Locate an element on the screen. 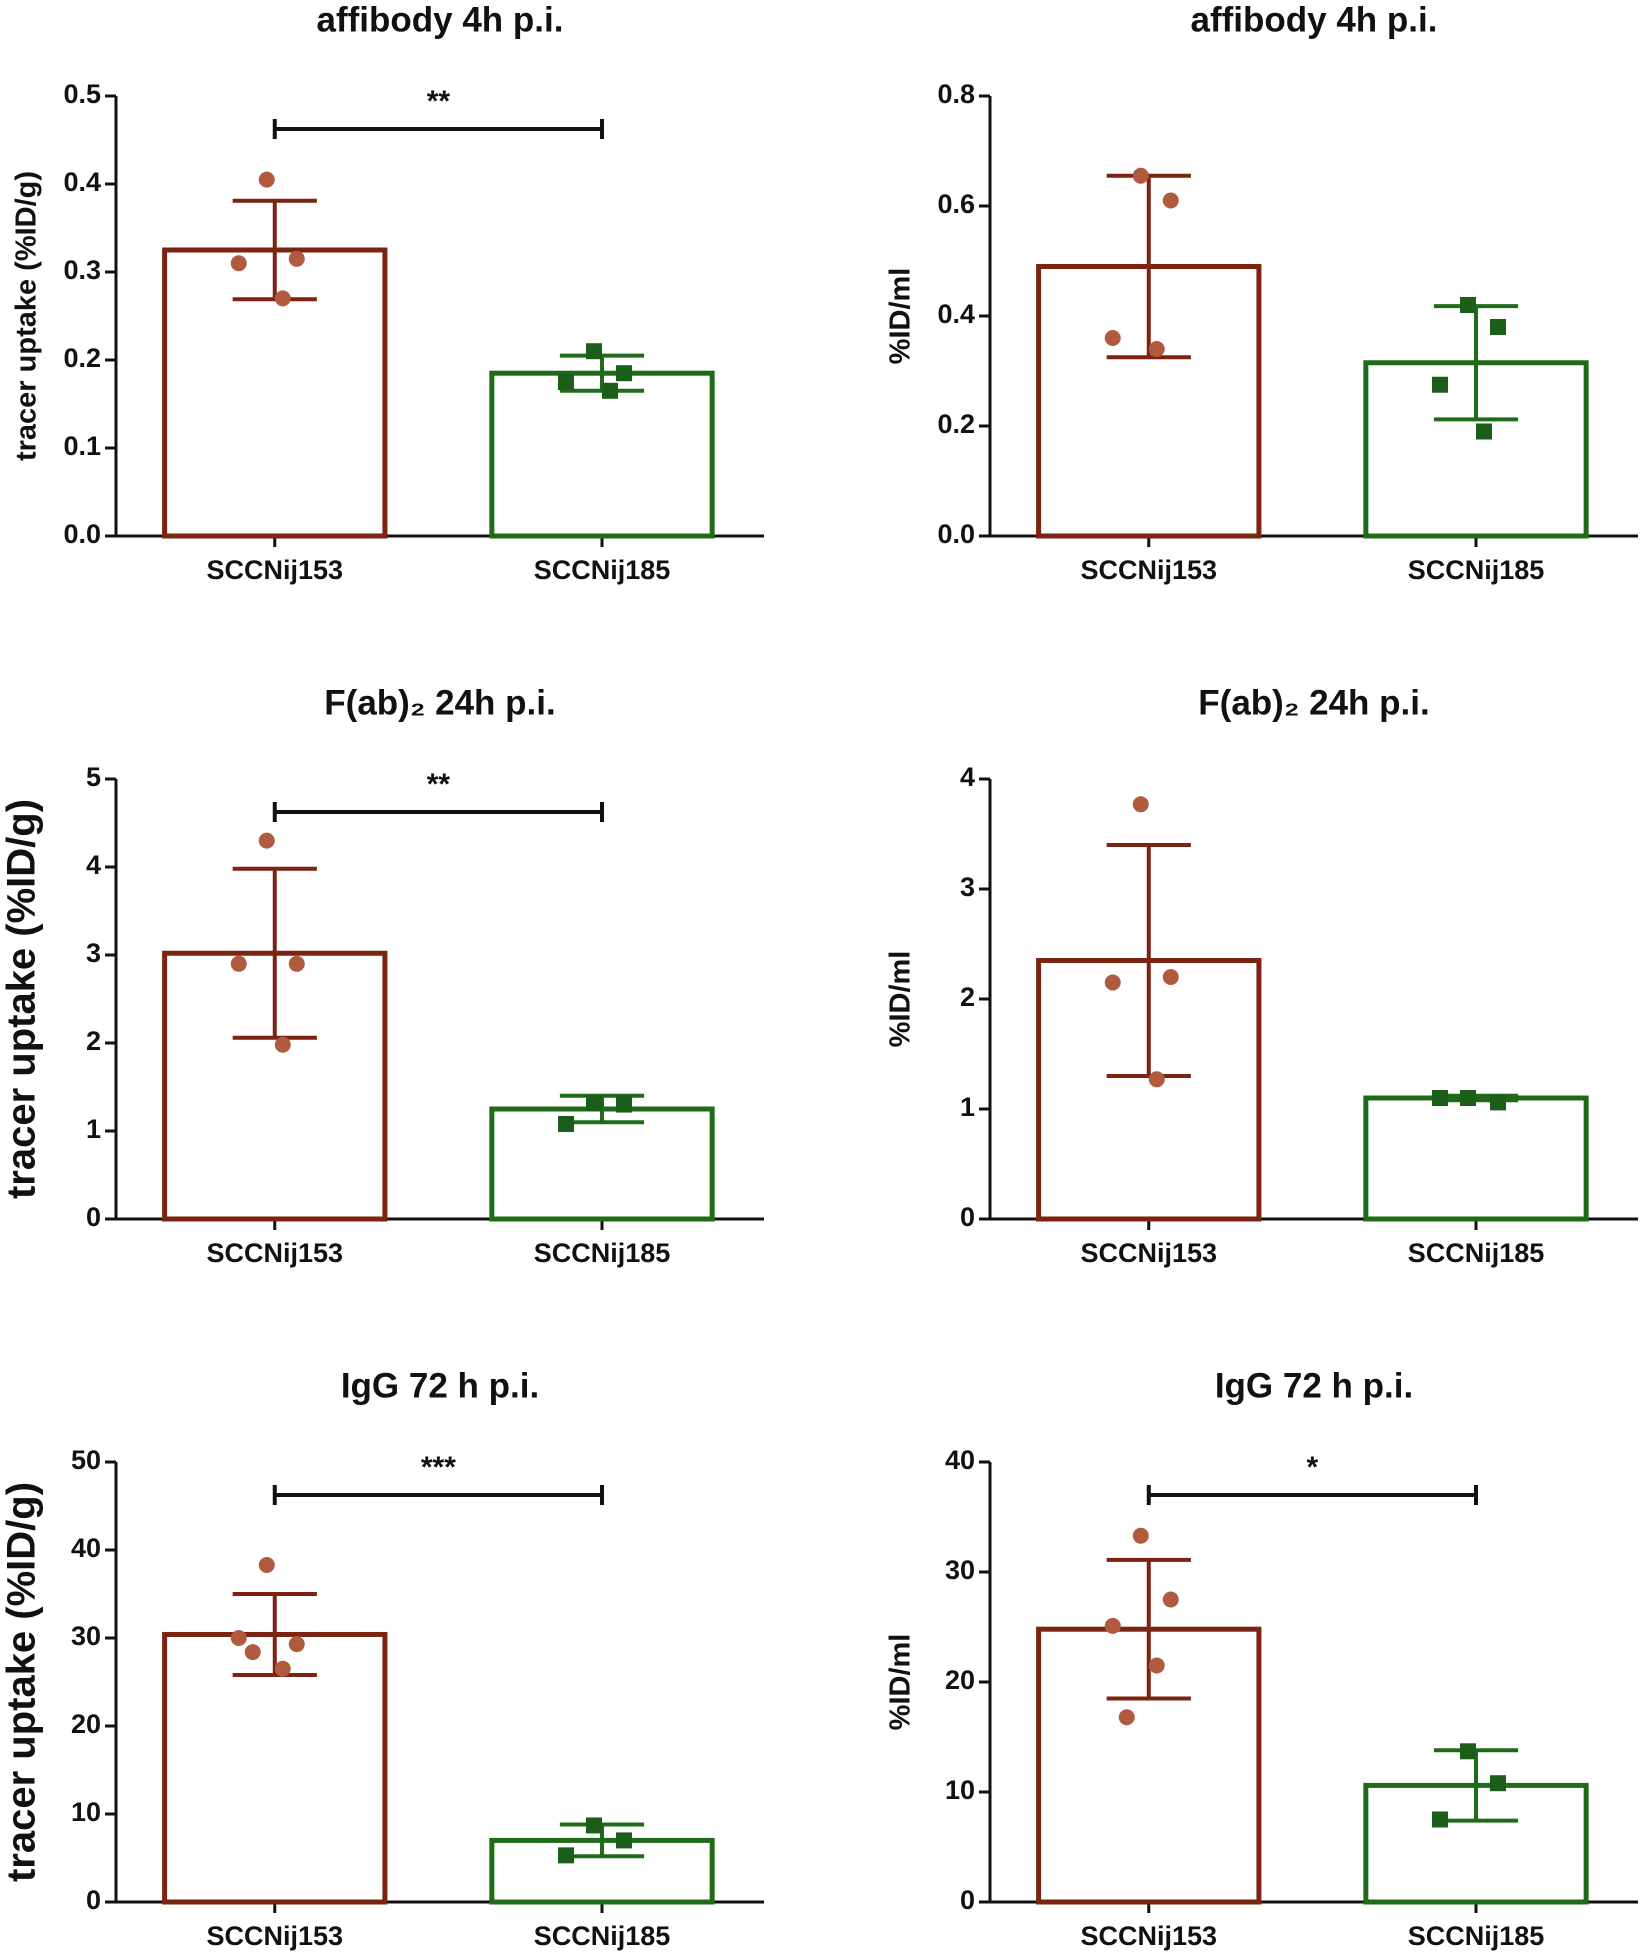  y-tick-label: 50 is located at coordinates (86, 1460).